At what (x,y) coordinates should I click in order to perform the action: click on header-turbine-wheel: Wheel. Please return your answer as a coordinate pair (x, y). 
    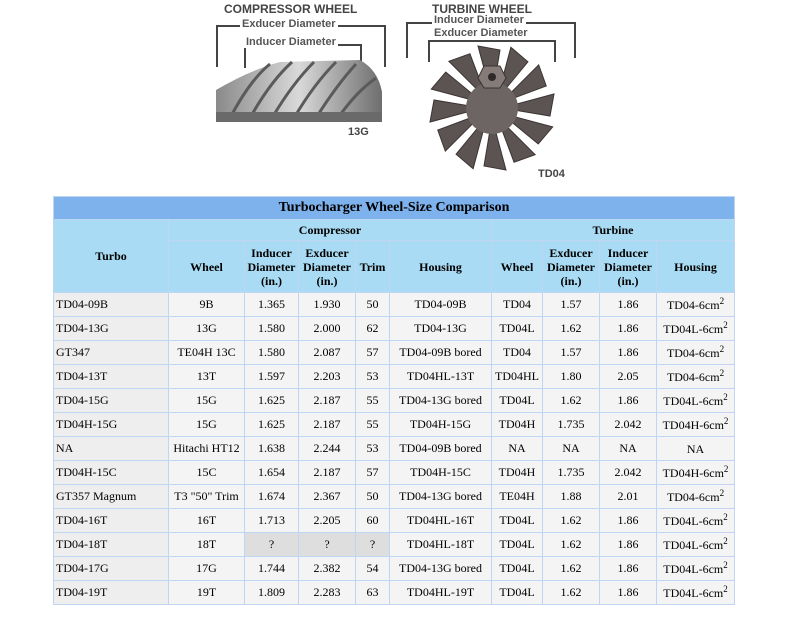
    Looking at the image, I should click on (517, 266).